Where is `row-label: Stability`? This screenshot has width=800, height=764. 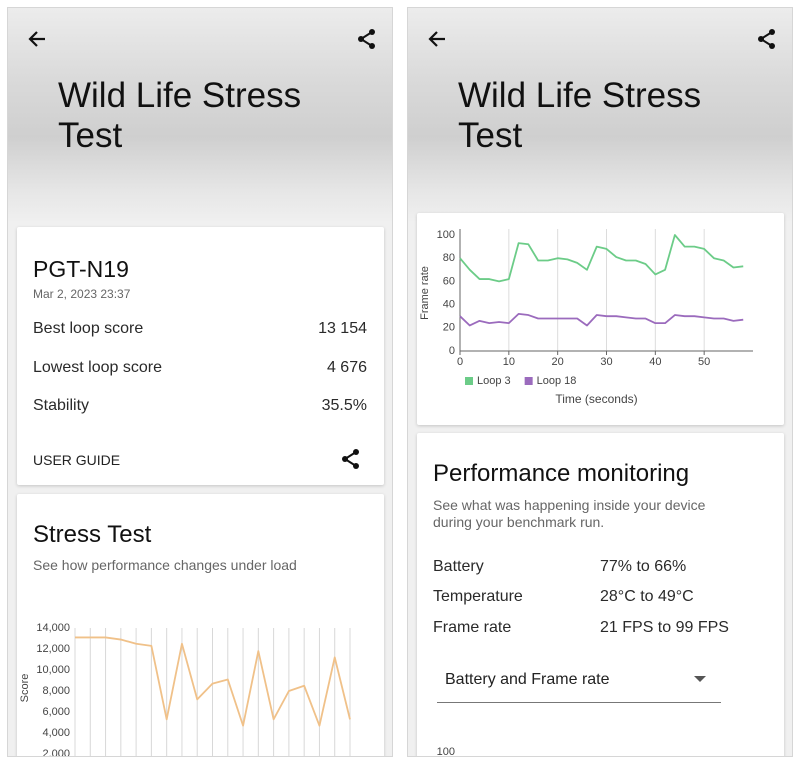 row-label: Stability is located at coordinates (61, 405).